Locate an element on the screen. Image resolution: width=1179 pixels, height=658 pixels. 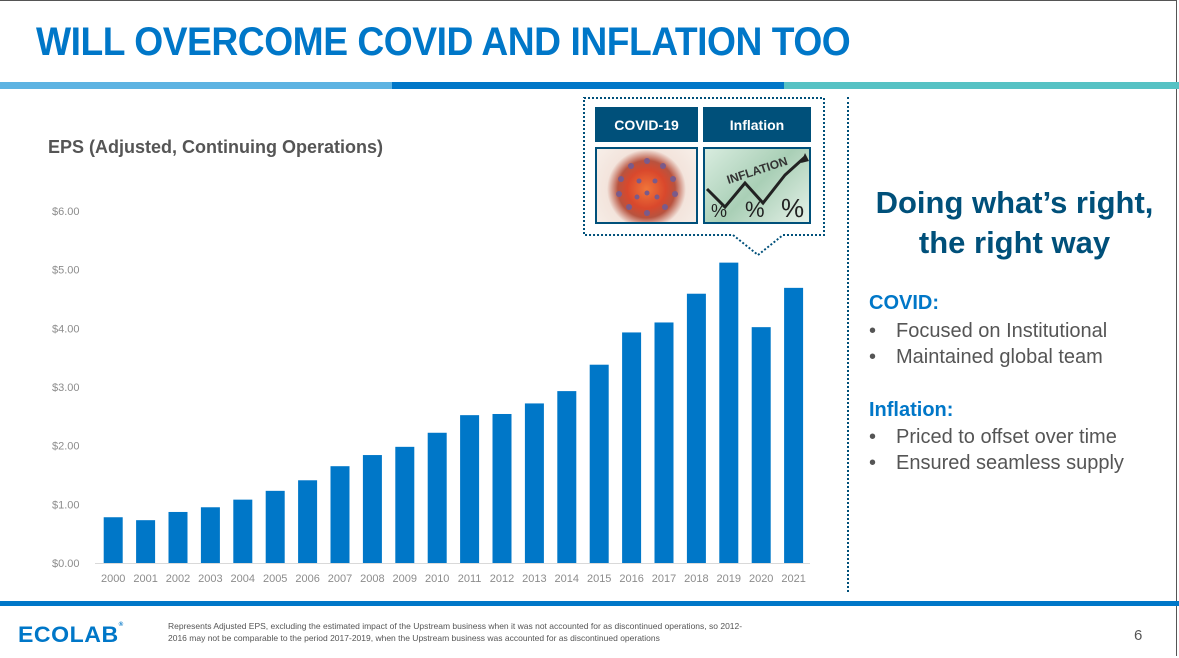
x-tick-label: 2004 is located at coordinates (243, 579).